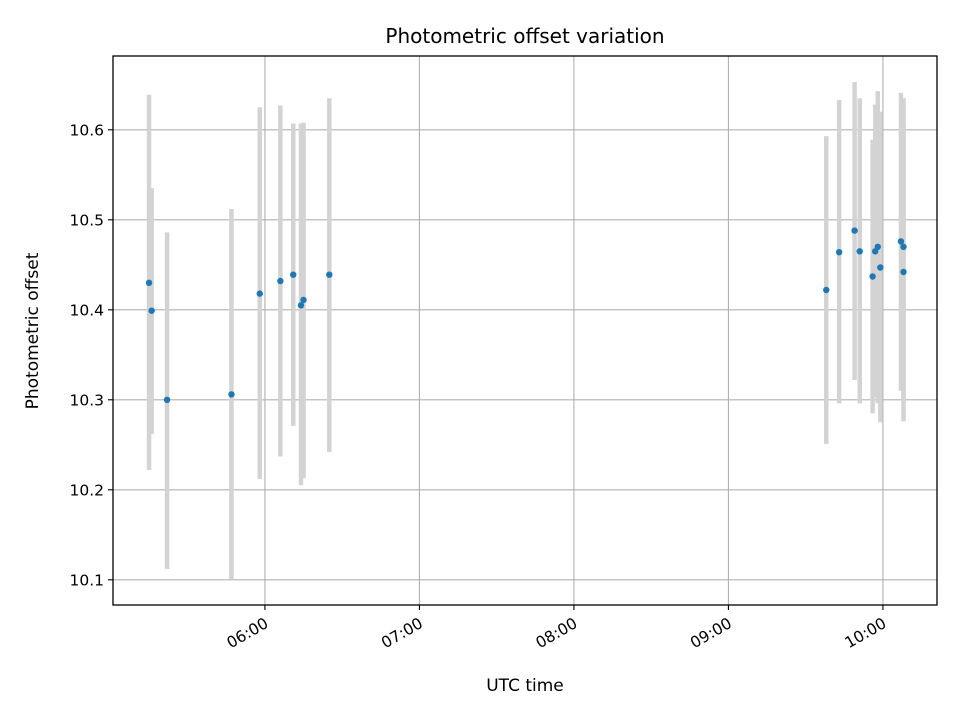 The height and width of the screenshot is (720, 960). What do you see at coordinates (86, 310) in the screenshot?
I see `y-tick-label: 10.4` at bounding box center [86, 310].